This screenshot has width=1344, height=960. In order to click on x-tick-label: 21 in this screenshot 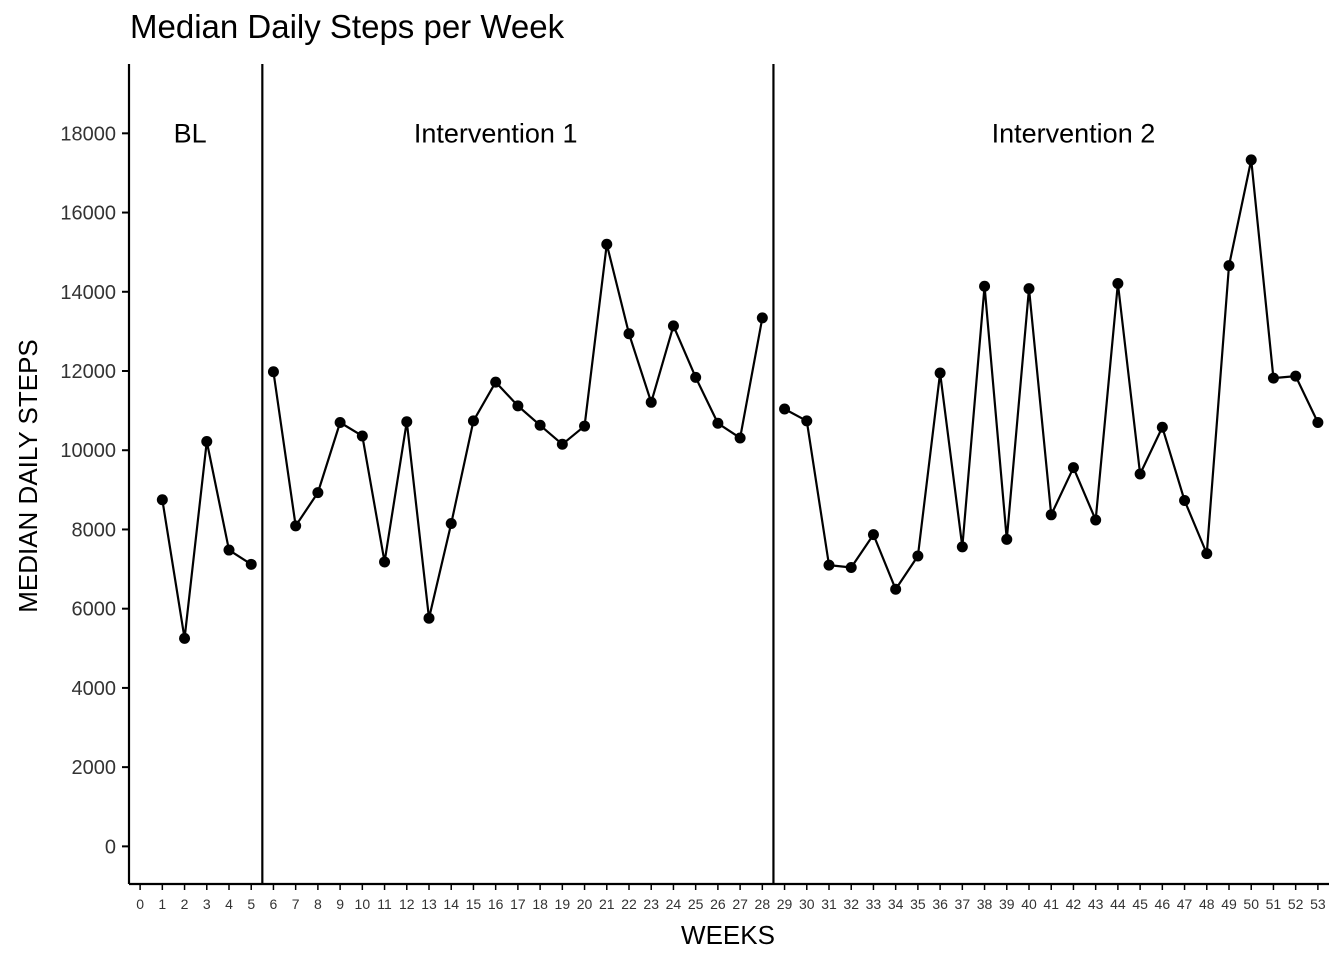, I will do `click(607, 904)`.